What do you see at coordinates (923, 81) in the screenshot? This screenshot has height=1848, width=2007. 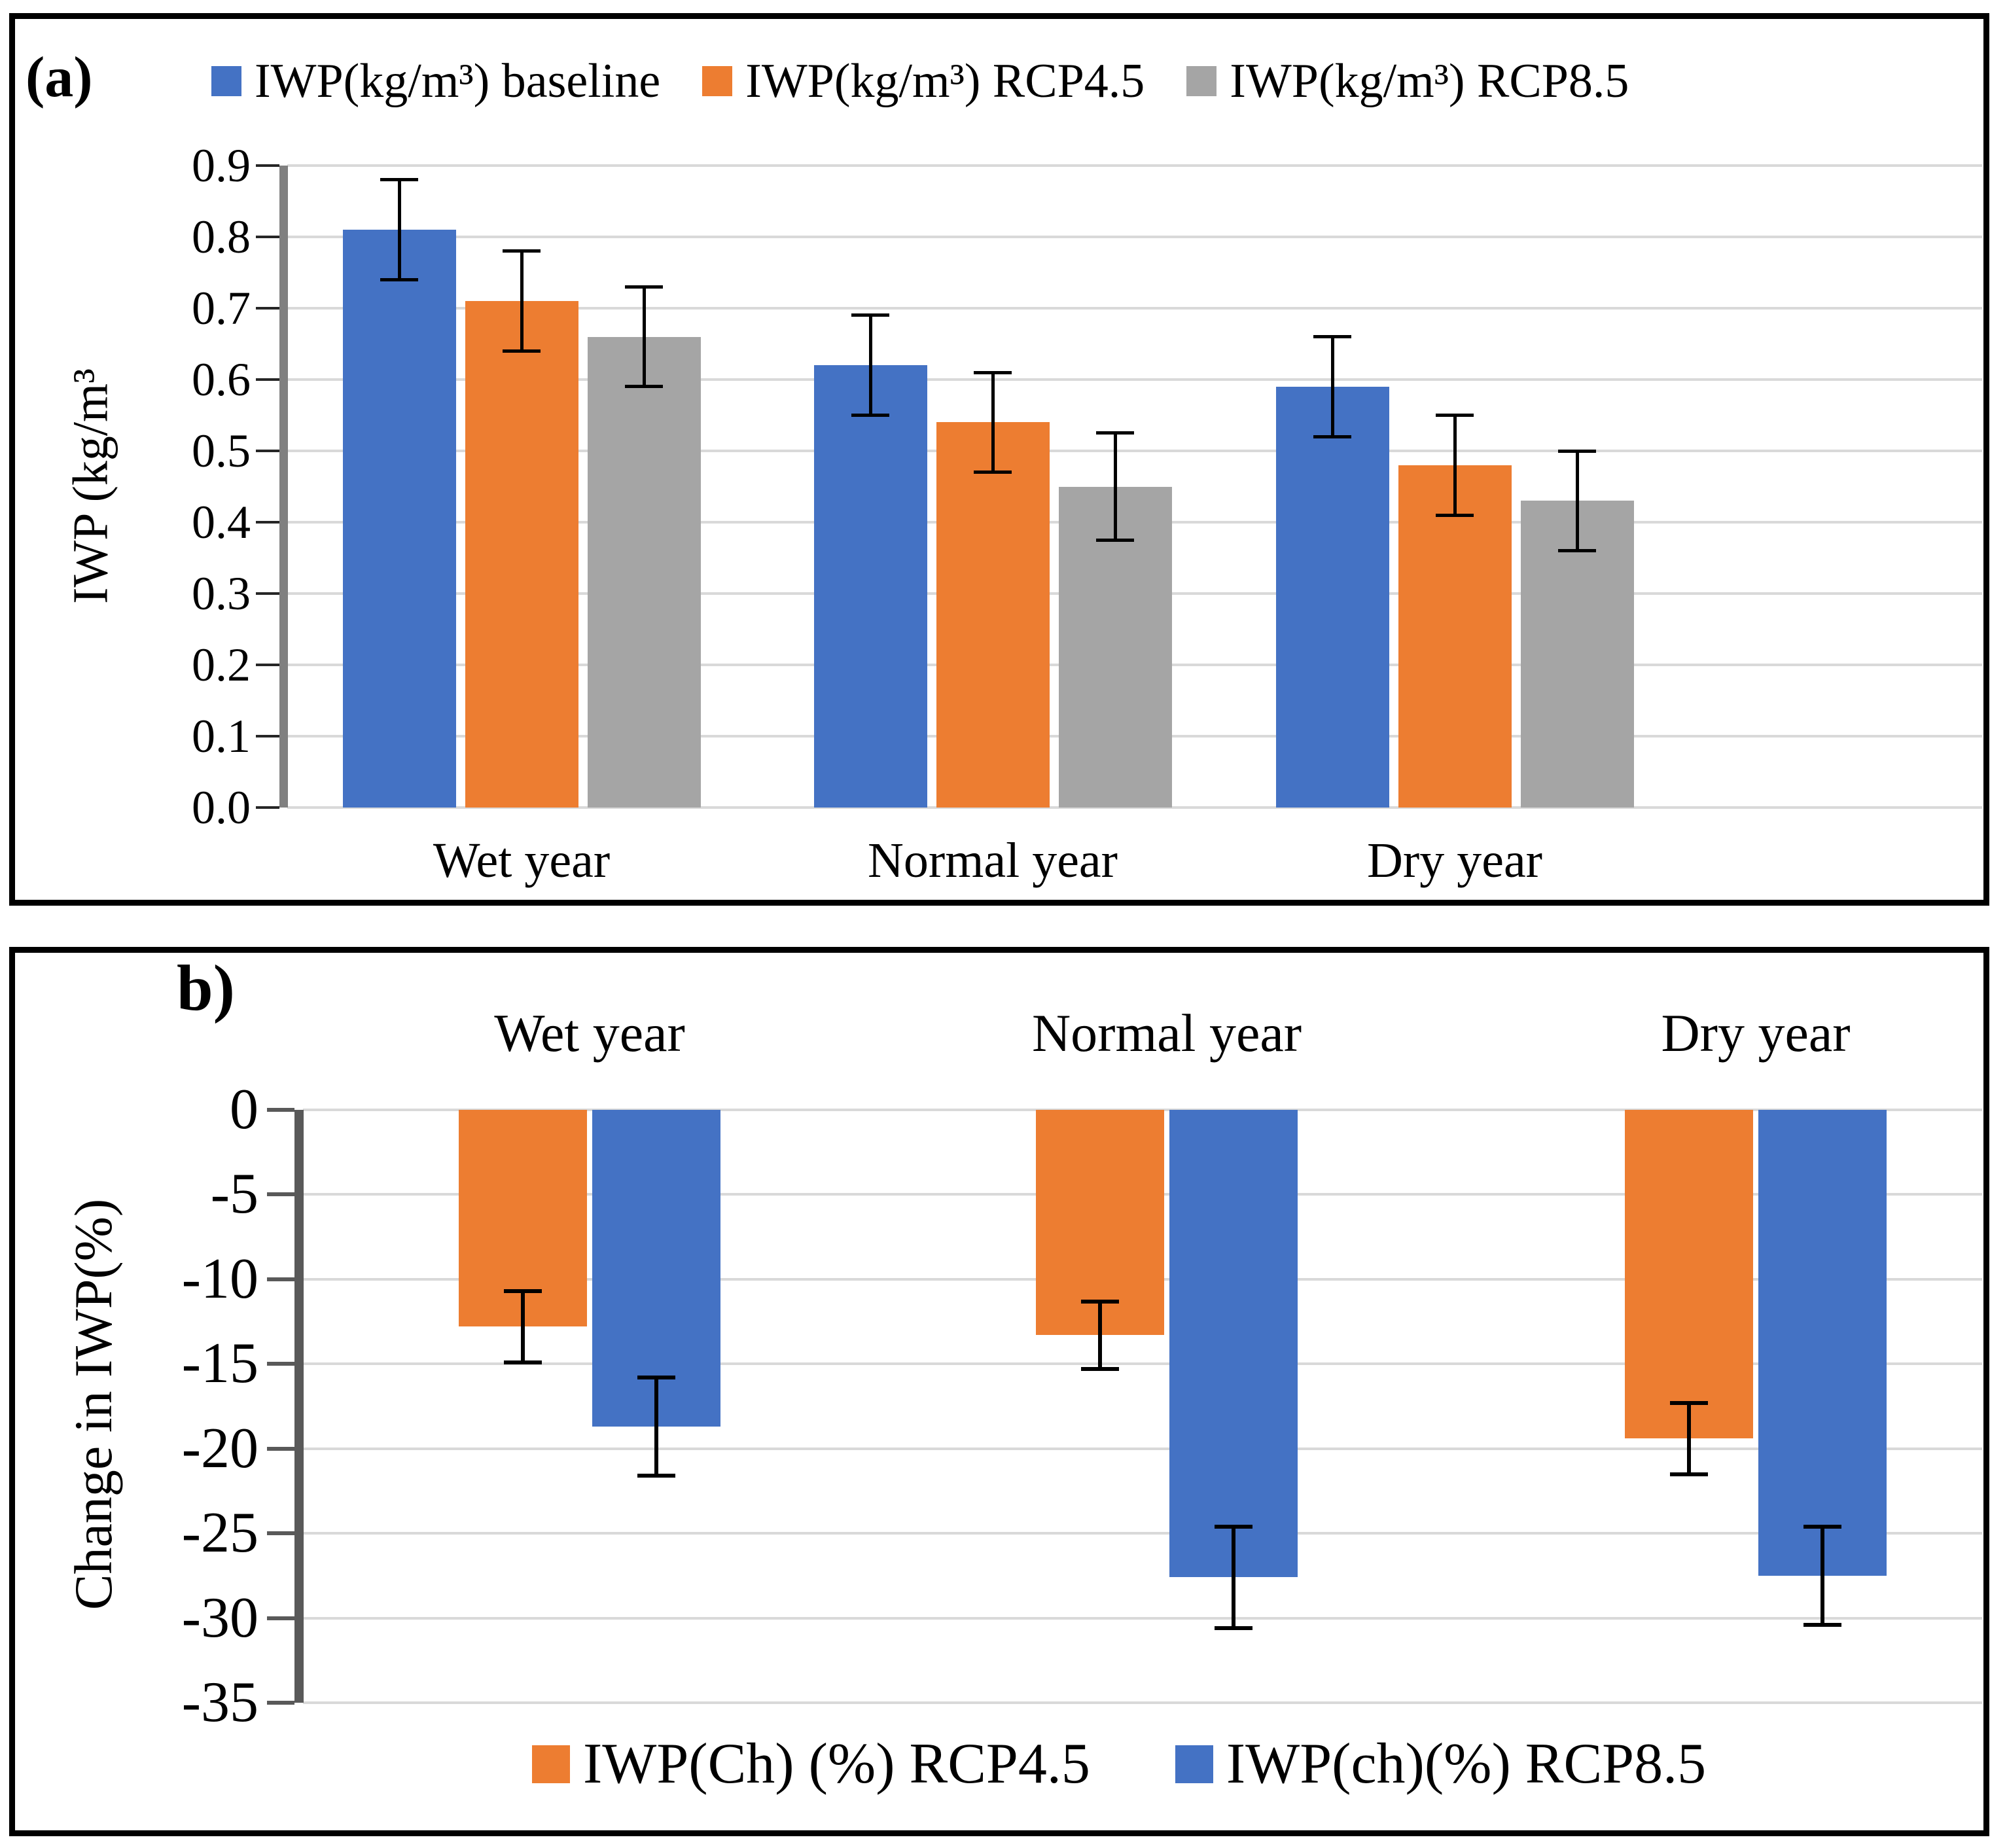 I see `legend-item: IWP(kg/m³) RCP4.5` at bounding box center [923, 81].